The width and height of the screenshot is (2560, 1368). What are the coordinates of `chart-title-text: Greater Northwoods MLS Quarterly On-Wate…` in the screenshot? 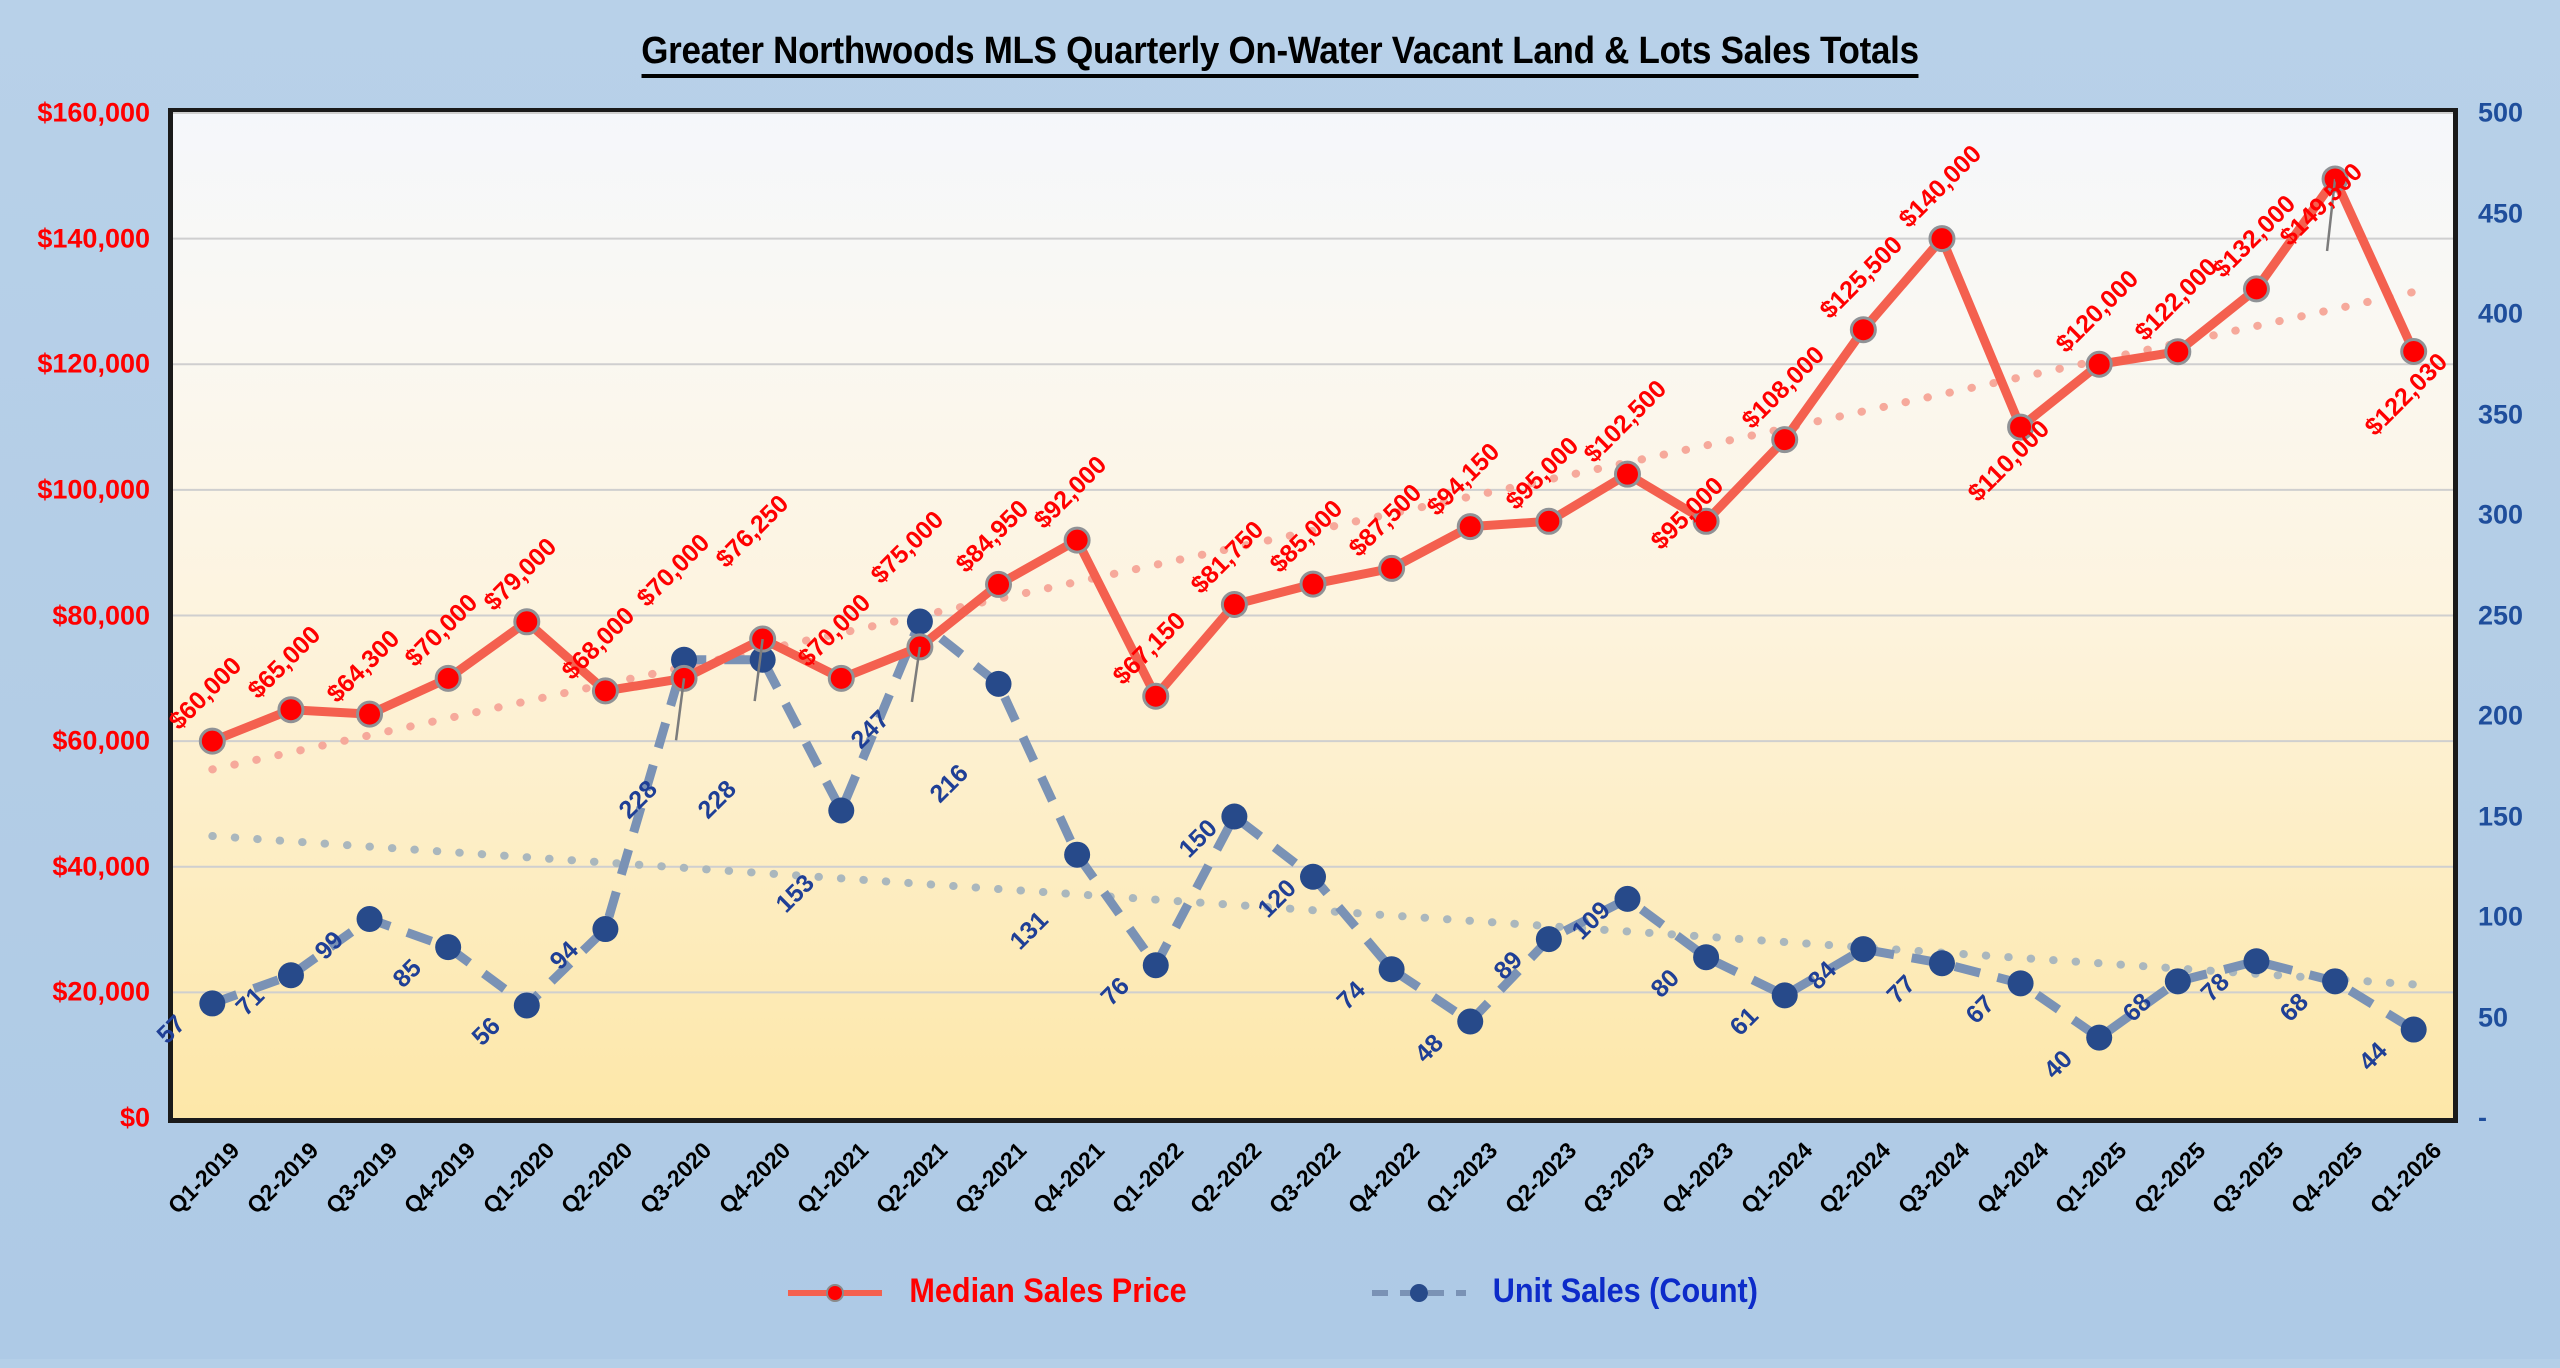 It's located at (1280, 54).